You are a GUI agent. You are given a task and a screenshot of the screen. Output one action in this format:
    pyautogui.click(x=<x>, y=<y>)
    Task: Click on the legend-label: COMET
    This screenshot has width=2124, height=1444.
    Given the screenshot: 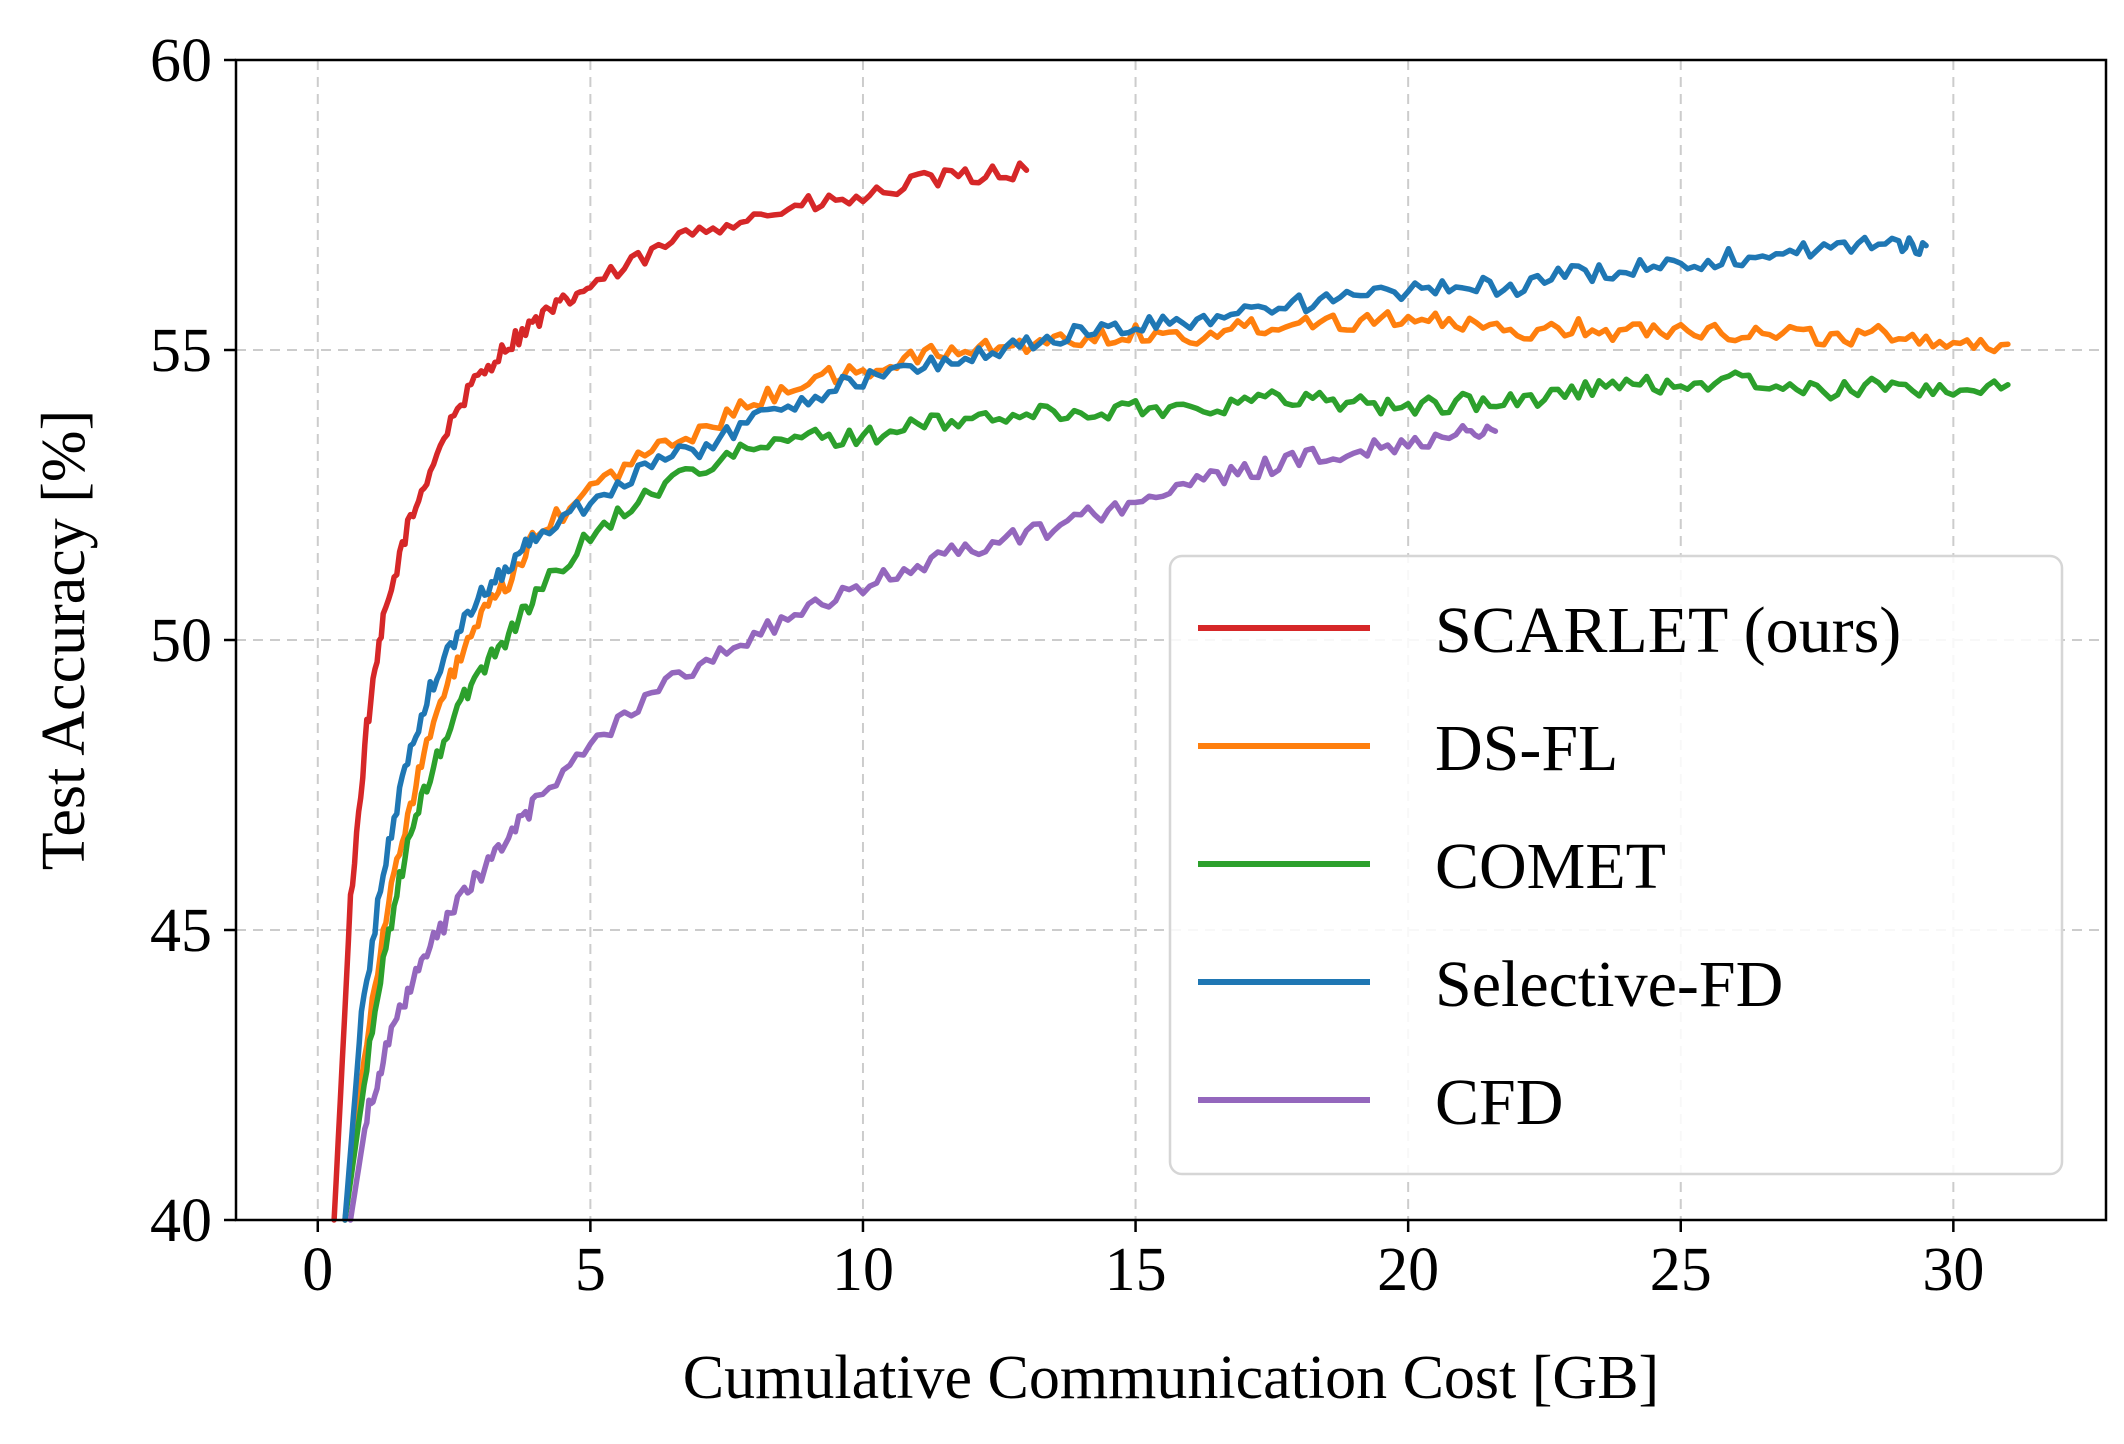 What is the action you would take?
    pyautogui.click(x=1550, y=866)
    